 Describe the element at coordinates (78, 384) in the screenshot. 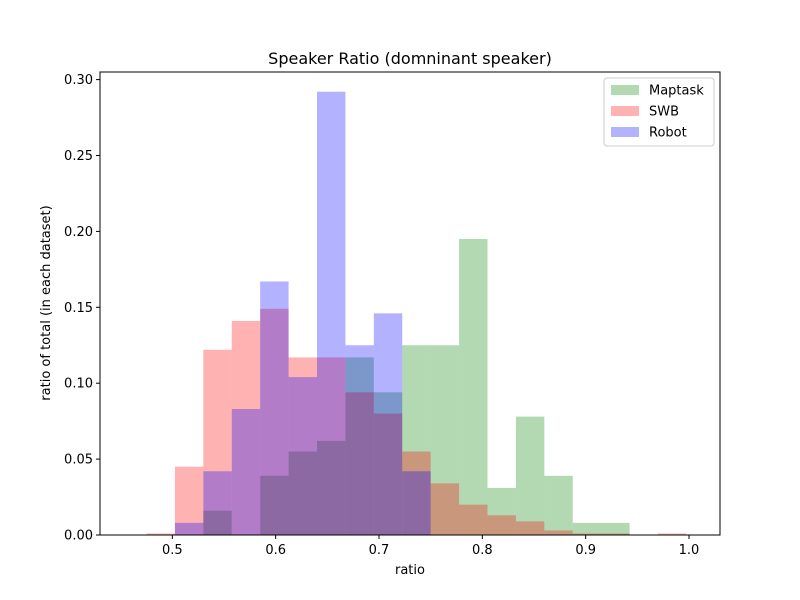

I see `y-tick-label: 0.10` at that location.